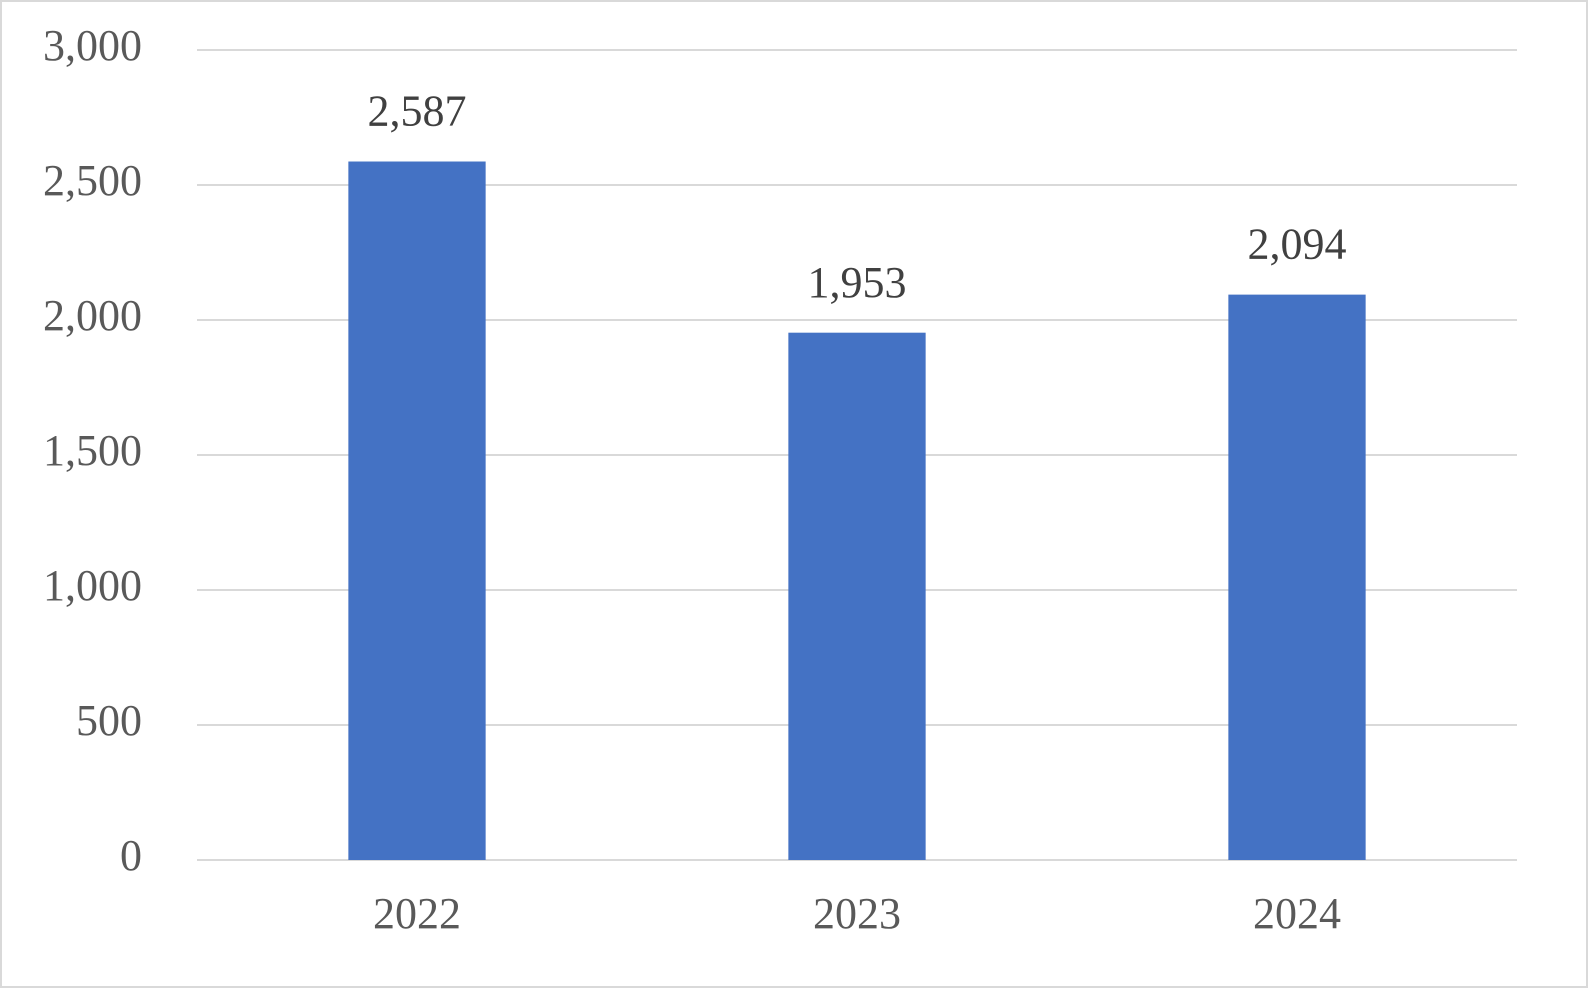 The image size is (1588, 988). Describe the element at coordinates (109, 720) in the screenshot. I see `y-tick-label: 500` at that location.